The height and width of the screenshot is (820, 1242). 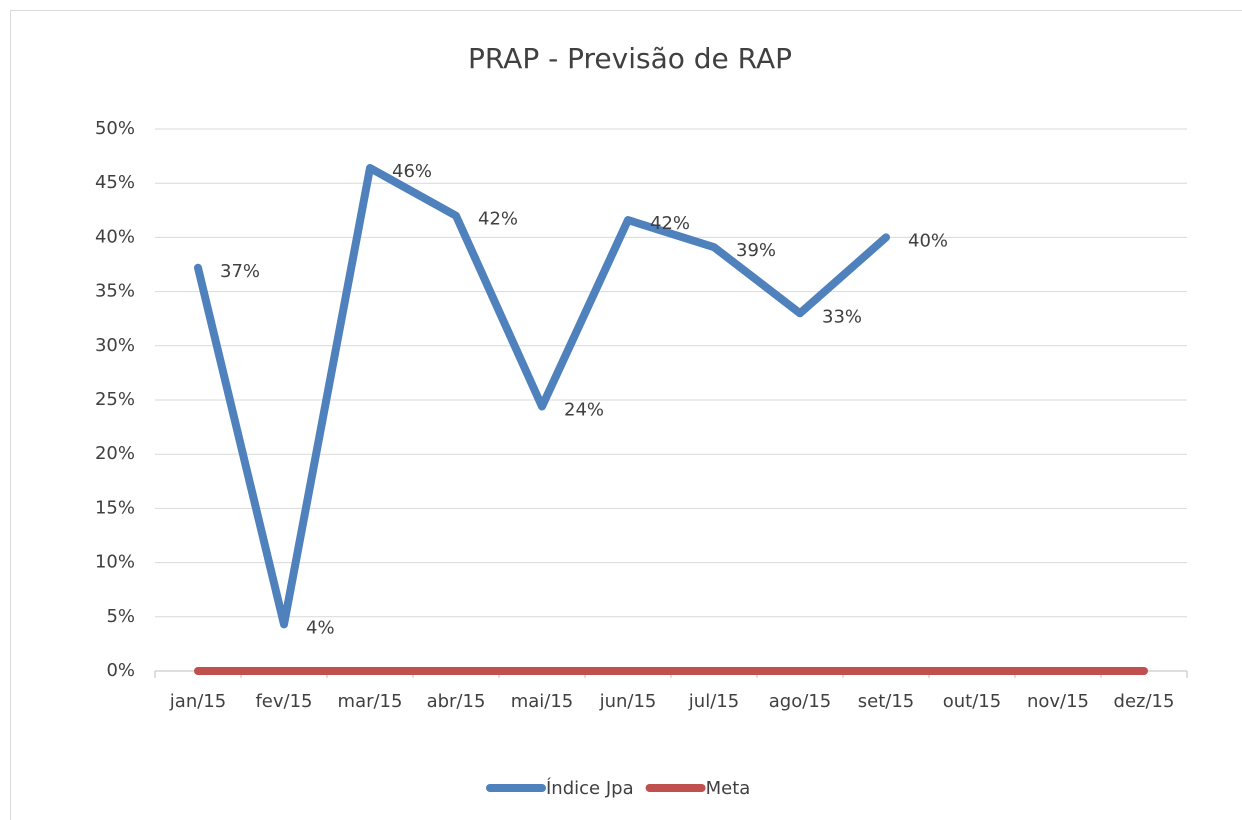 I want to click on x-tick-label: abr/15, so click(x=456, y=701).